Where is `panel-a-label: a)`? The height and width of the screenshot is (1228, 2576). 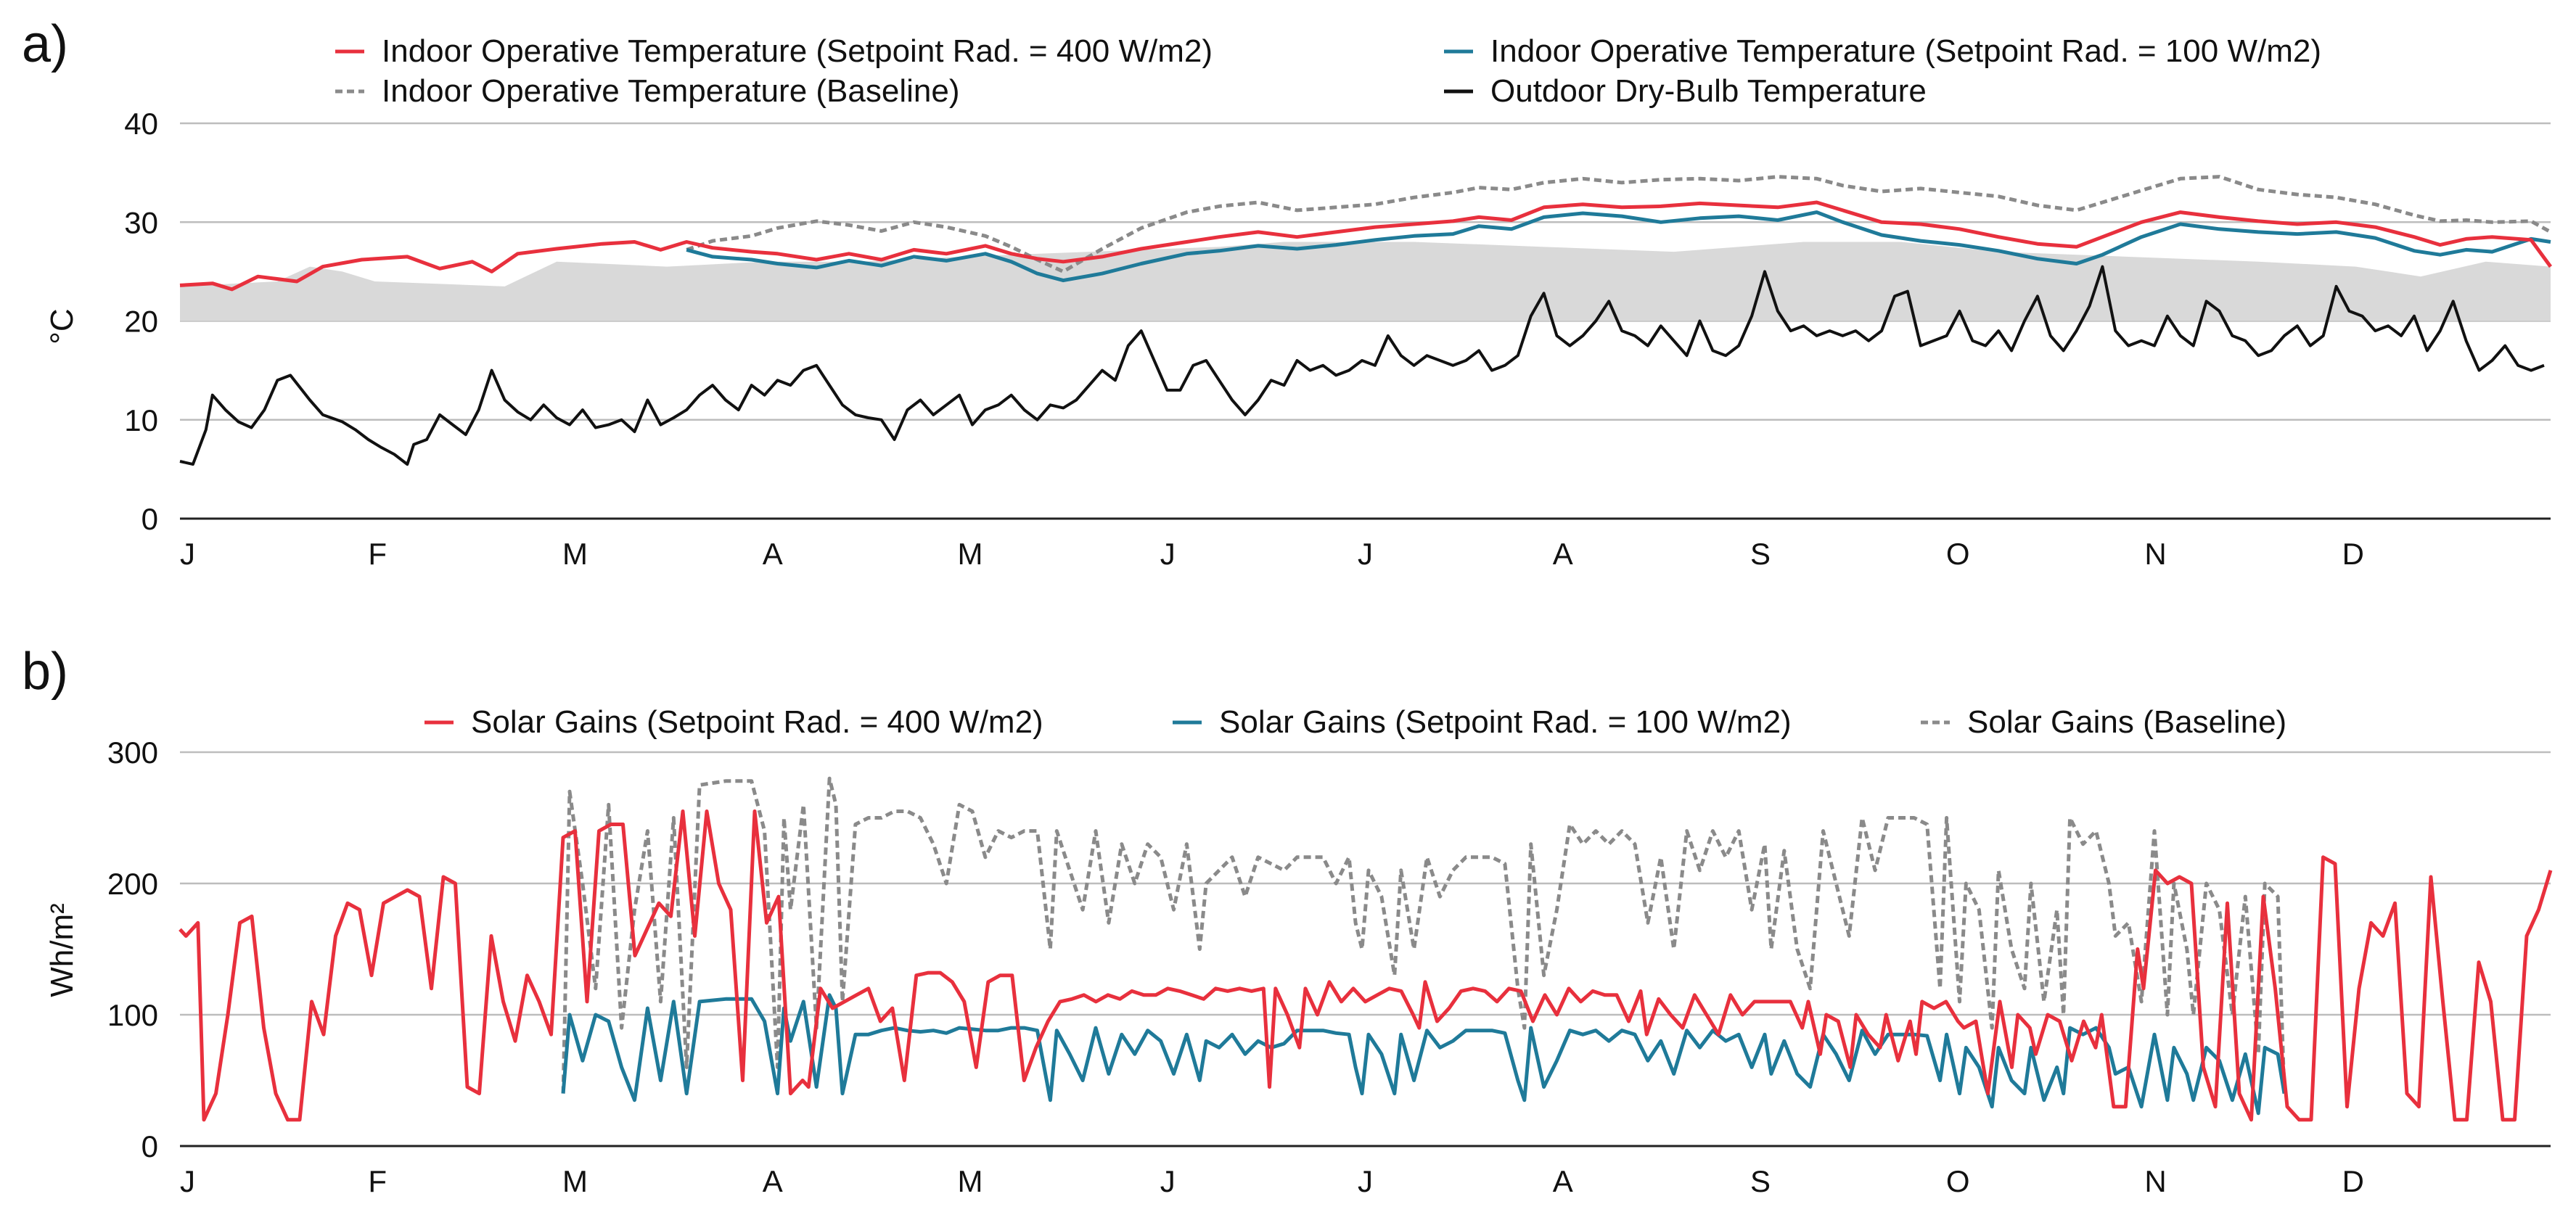 panel-a-label: a) is located at coordinates (45, 44).